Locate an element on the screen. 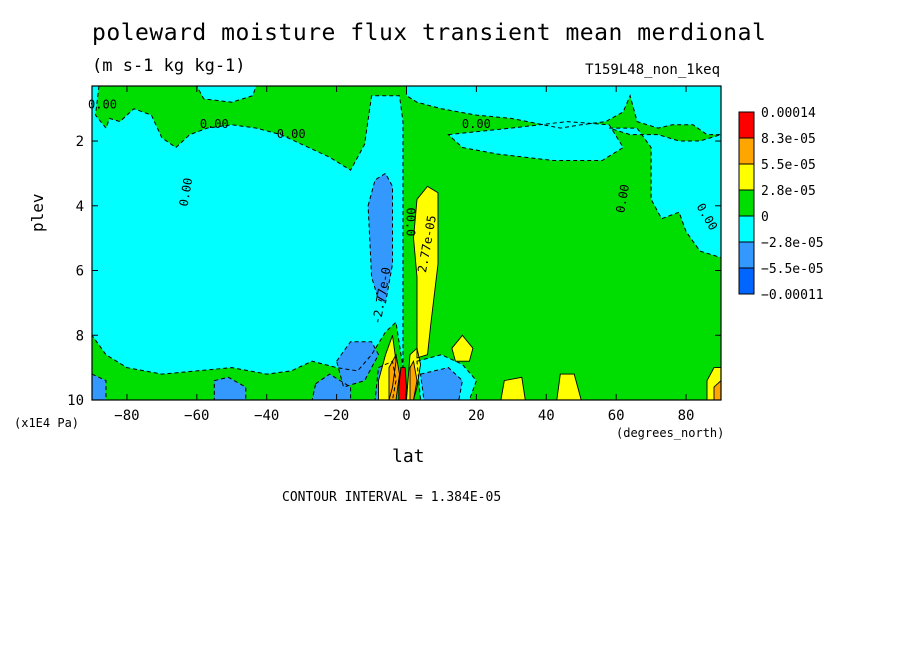 The width and height of the screenshot is (904, 654). y-tick-label: 6 is located at coordinates (80, 272).